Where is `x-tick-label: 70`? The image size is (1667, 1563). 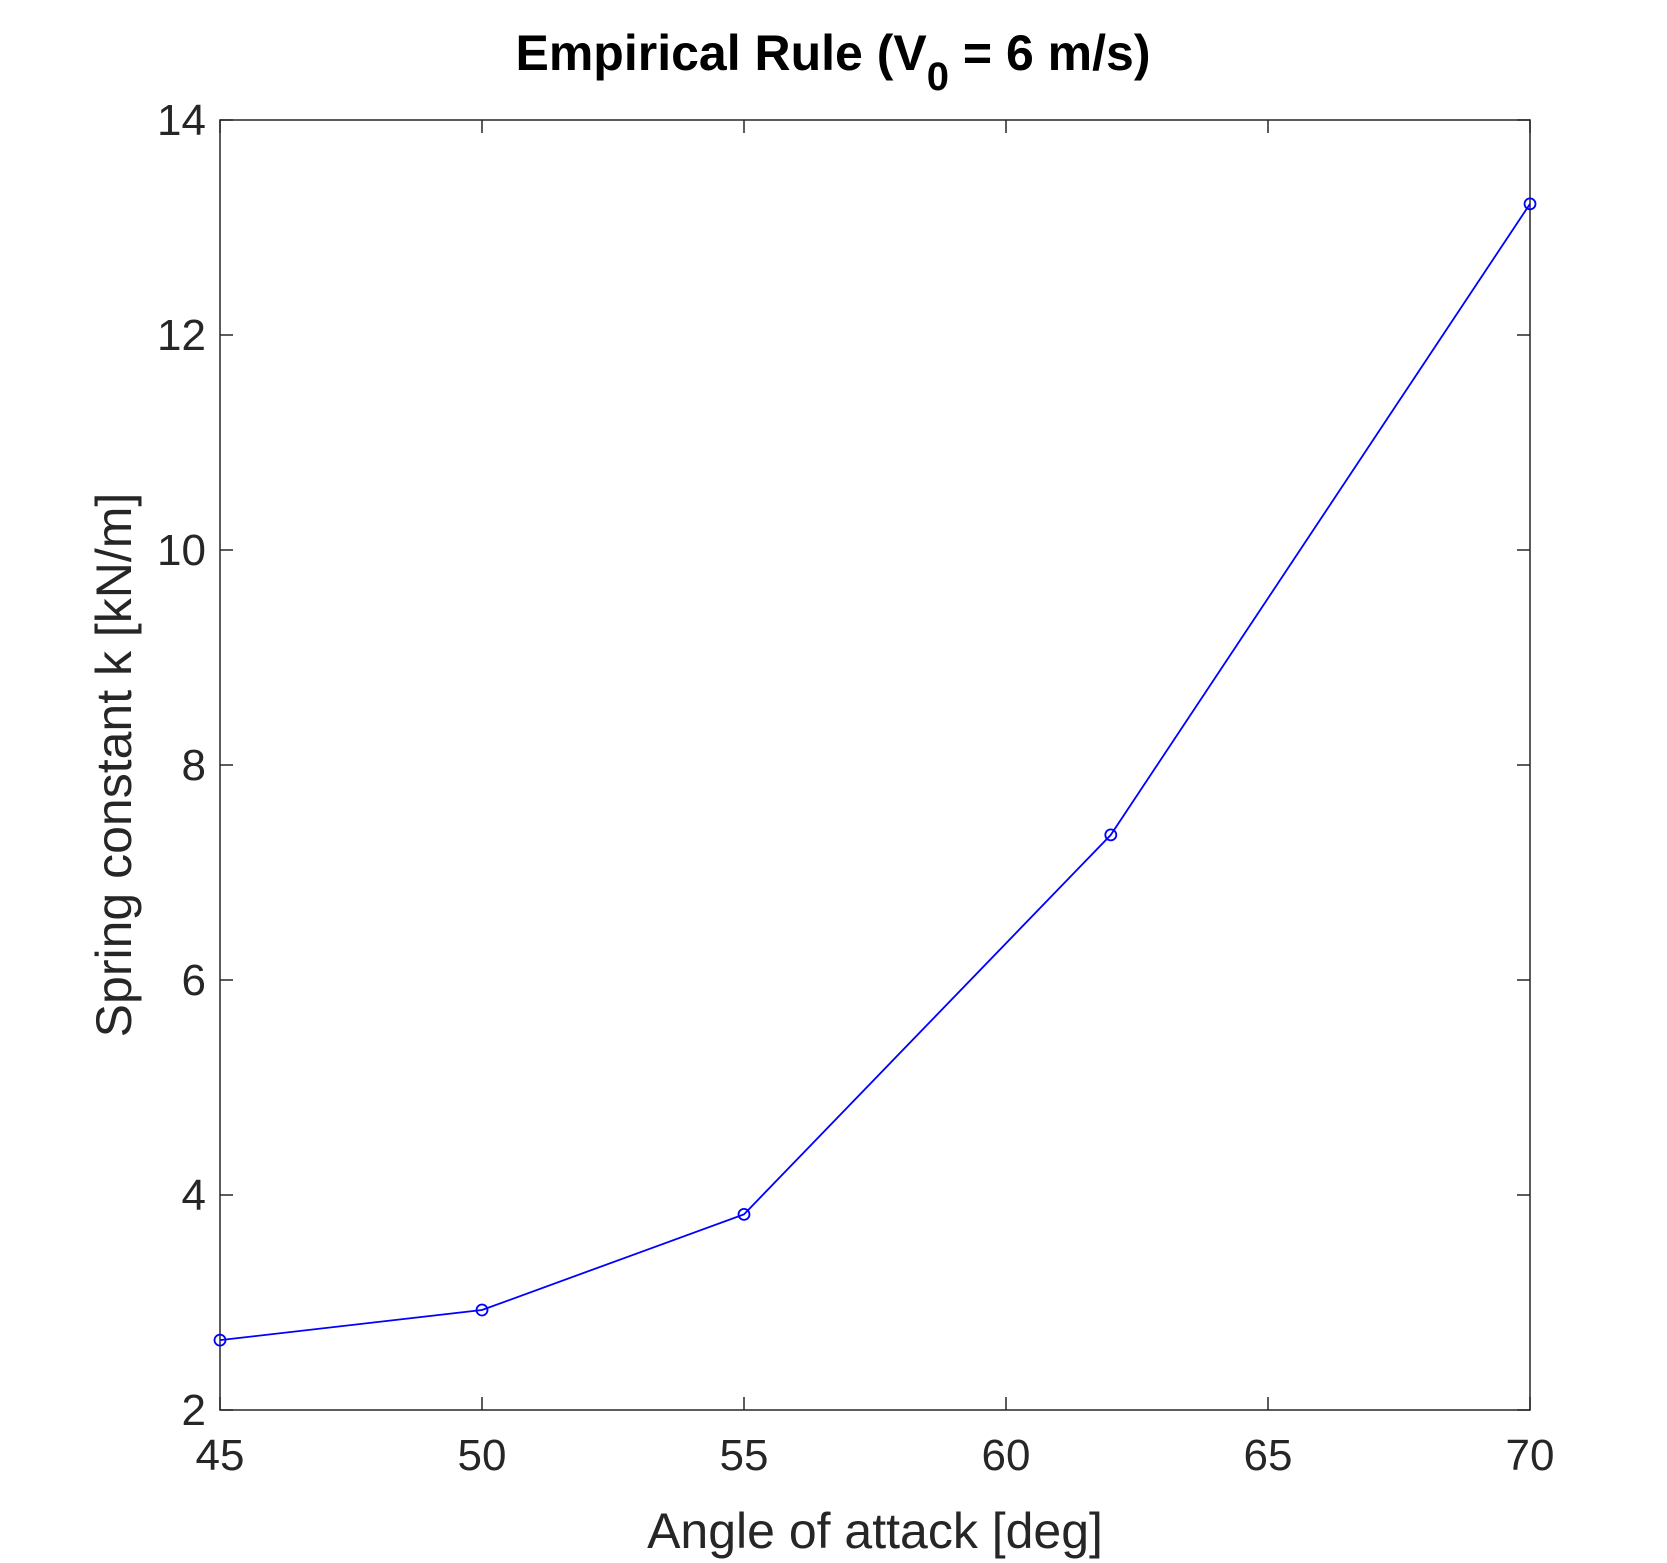
x-tick-label: 70 is located at coordinates (1530, 1455).